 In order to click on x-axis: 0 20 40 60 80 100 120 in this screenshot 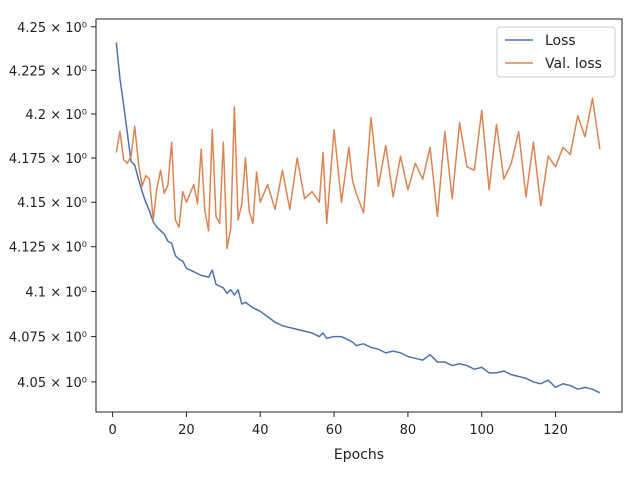, I will do `click(338, 425)`.